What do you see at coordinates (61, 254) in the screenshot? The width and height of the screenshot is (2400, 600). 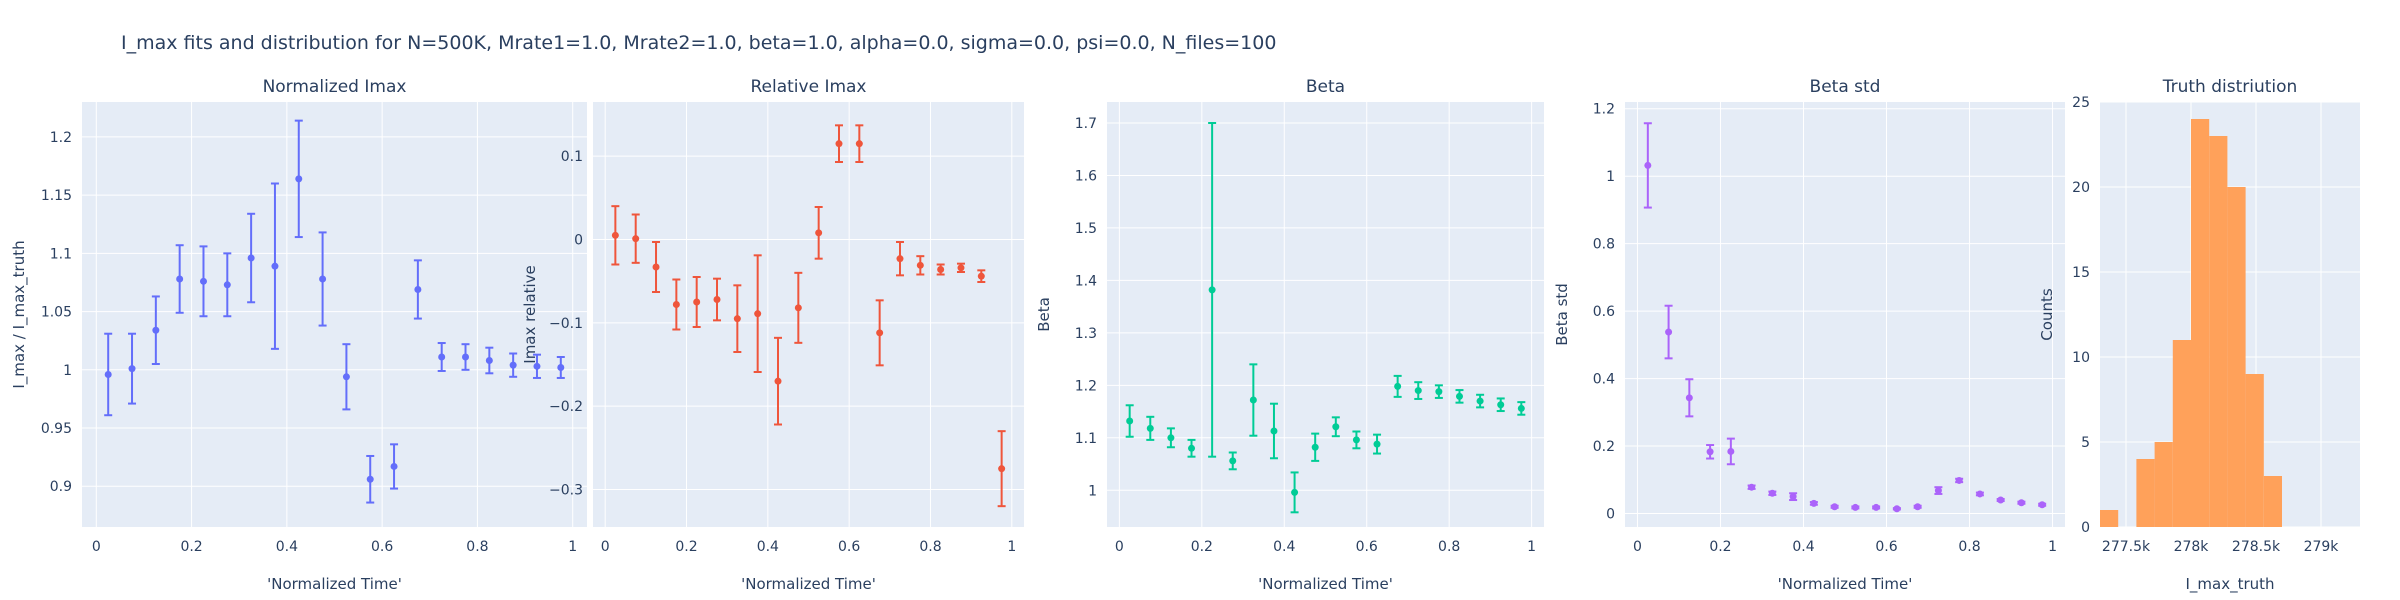 I see `y-tick-label: 1.1` at bounding box center [61, 254].